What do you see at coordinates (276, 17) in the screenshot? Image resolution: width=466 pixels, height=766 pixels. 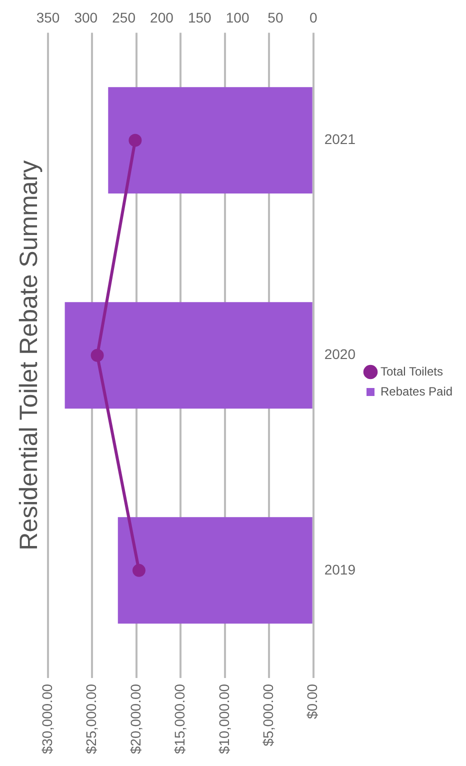 I see `x2-tick-label: 50` at bounding box center [276, 17].